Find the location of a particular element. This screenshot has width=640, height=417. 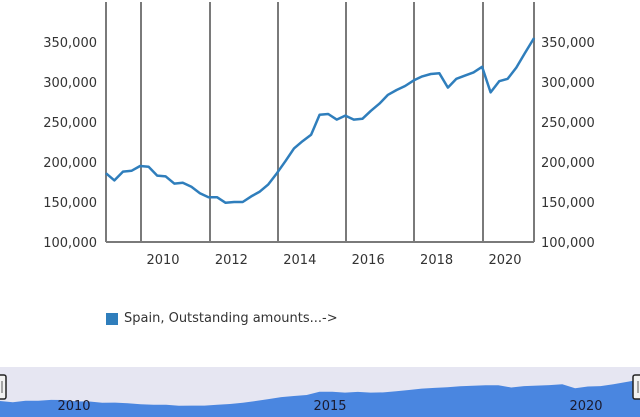

svg-text: 2015 is located at coordinates (329, 406).